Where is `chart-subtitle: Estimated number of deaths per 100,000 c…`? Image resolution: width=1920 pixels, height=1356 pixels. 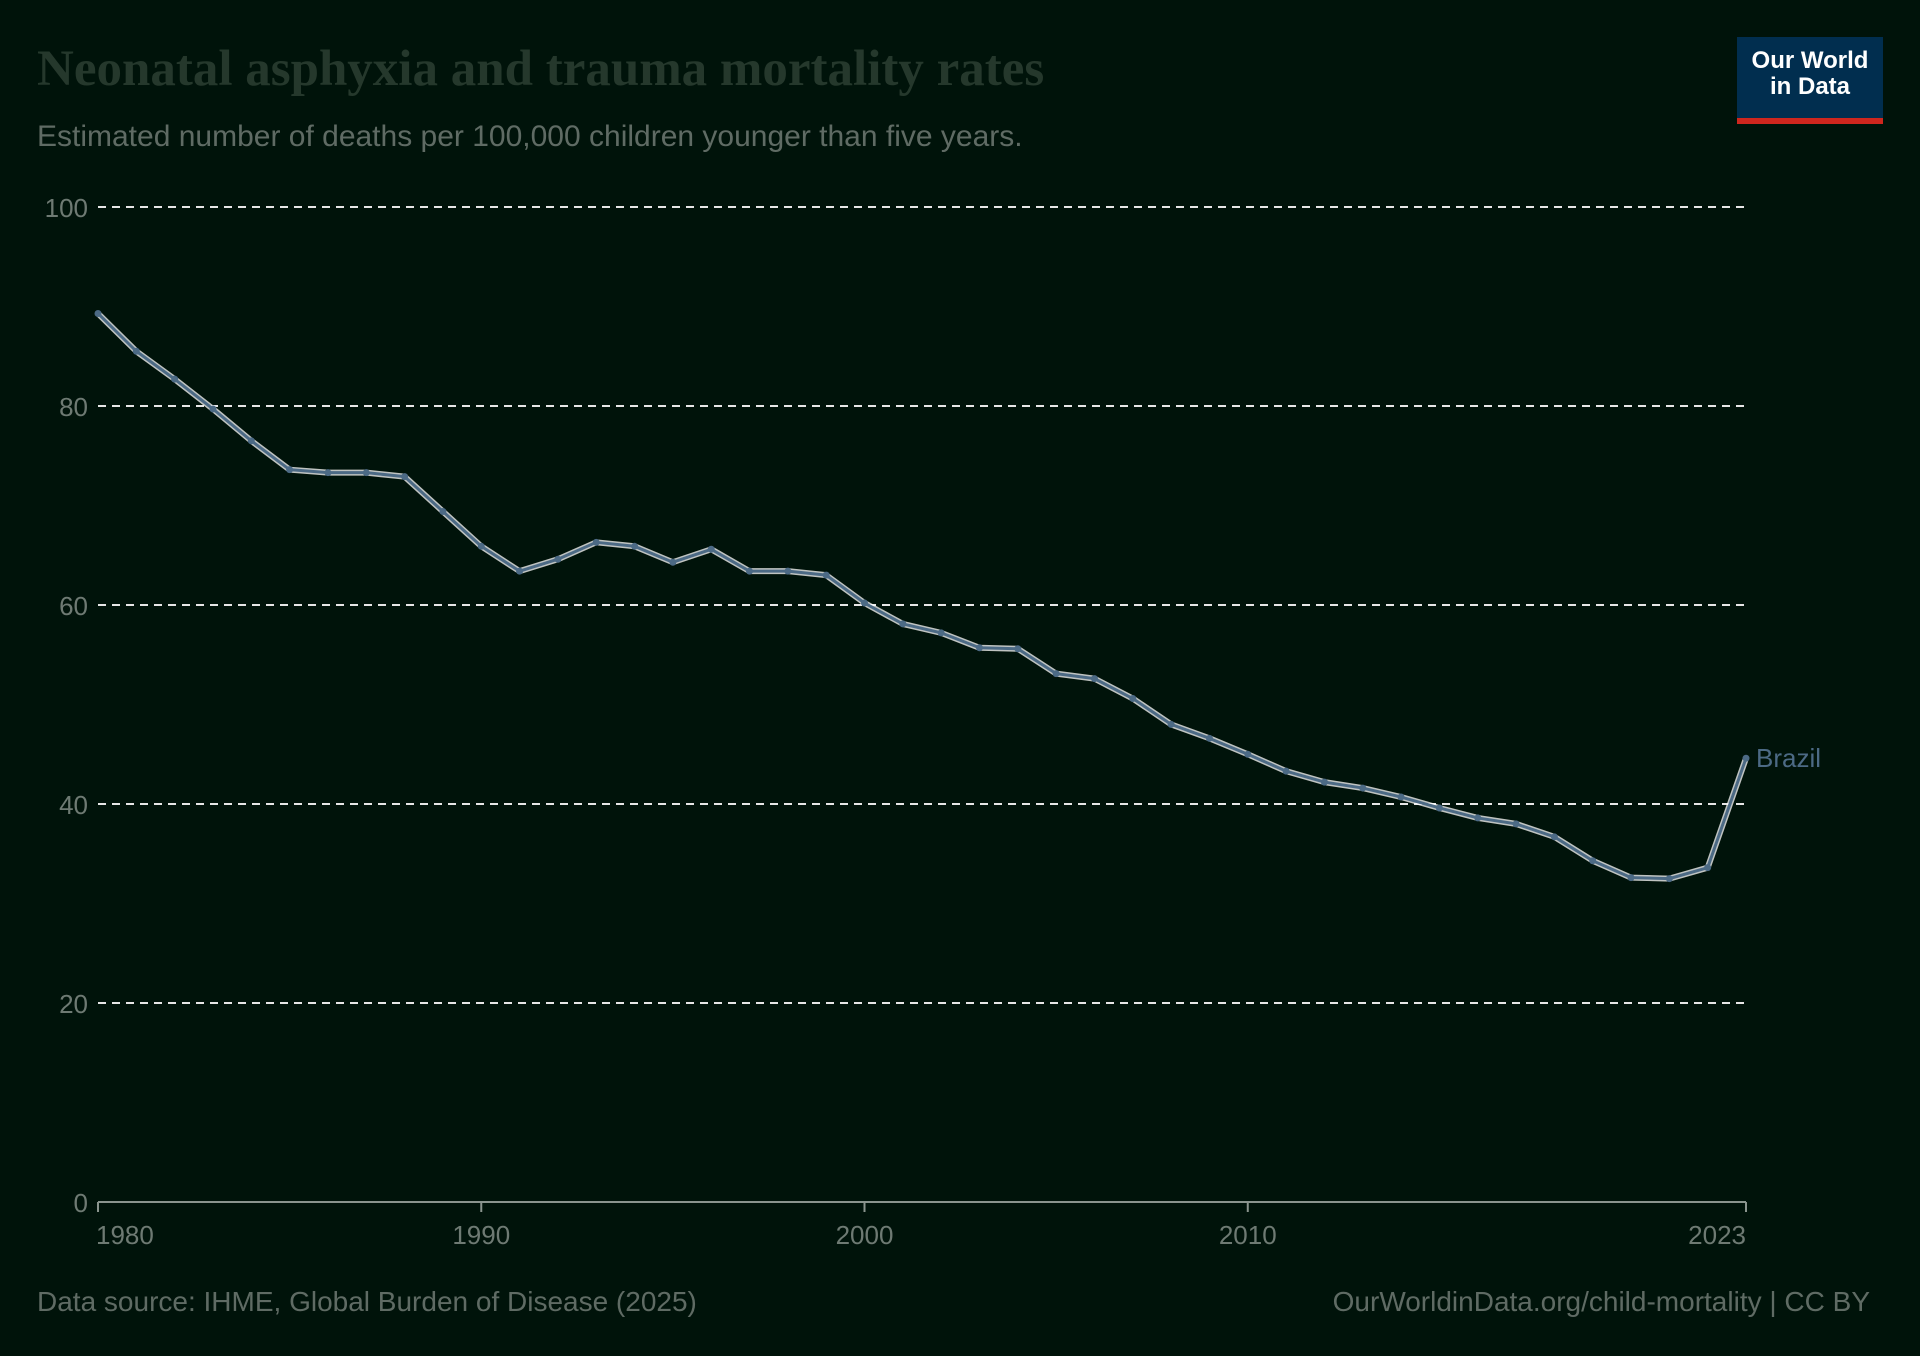
chart-subtitle: Estimated number of deaths per 100,000 c… is located at coordinates (530, 136).